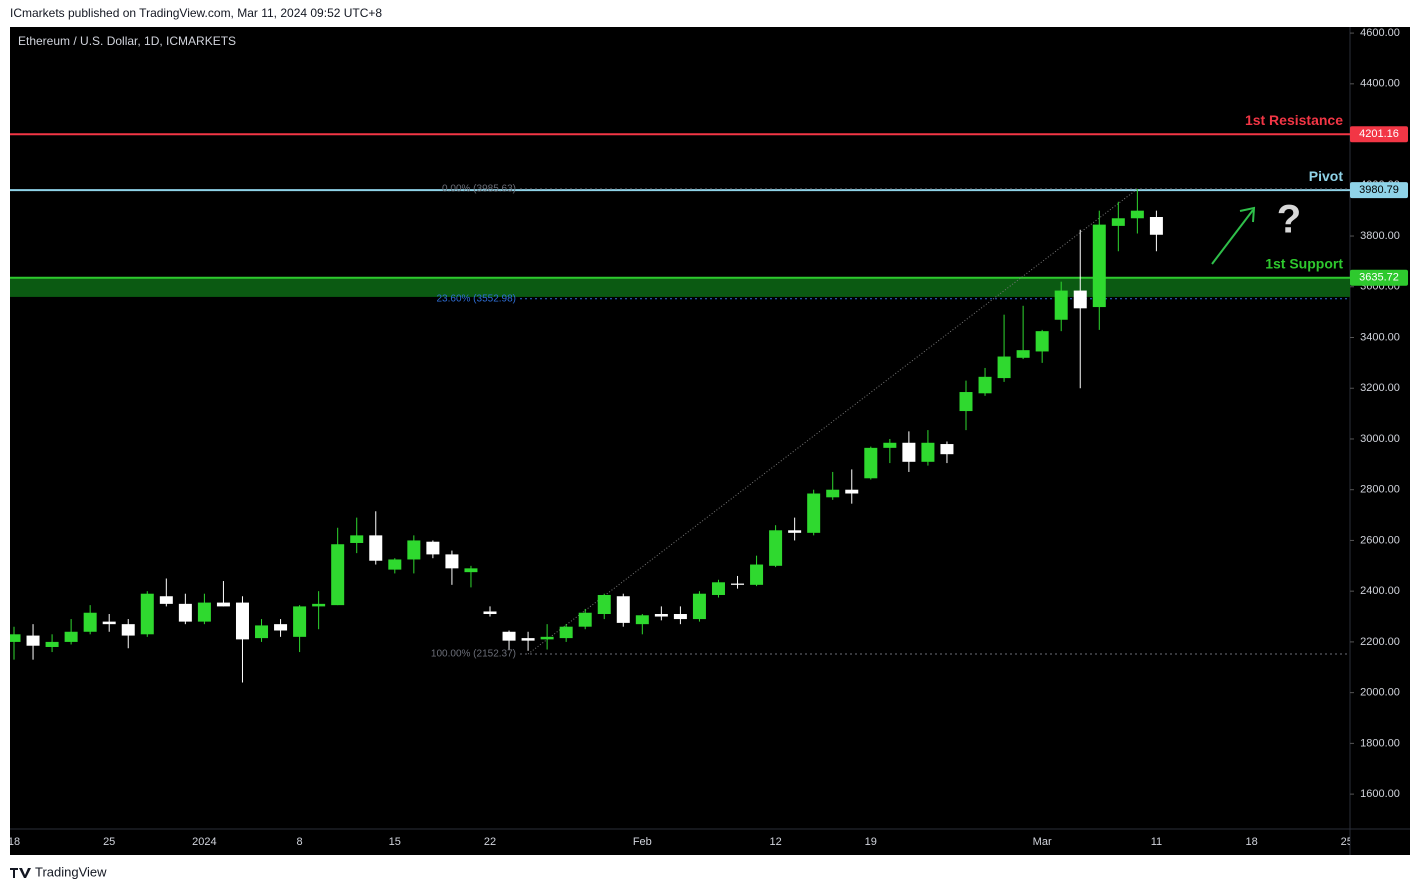 The width and height of the screenshot is (1421, 891). What do you see at coordinates (1380, 794) in the screenshot?
I see `y-tick-label: 1600.00` at bounding box center [1380, 794].